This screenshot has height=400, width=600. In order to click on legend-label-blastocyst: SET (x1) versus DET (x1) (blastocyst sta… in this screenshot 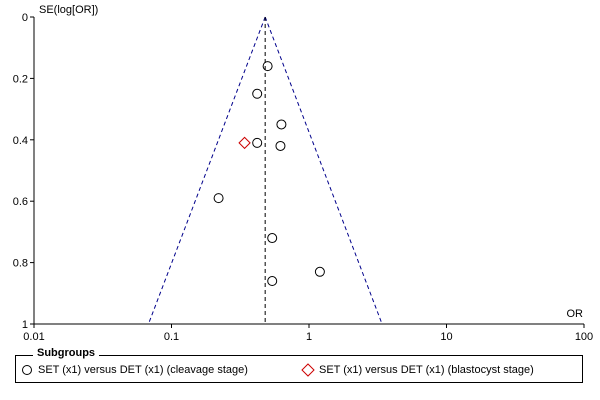, I will do `click(426, 370)`.